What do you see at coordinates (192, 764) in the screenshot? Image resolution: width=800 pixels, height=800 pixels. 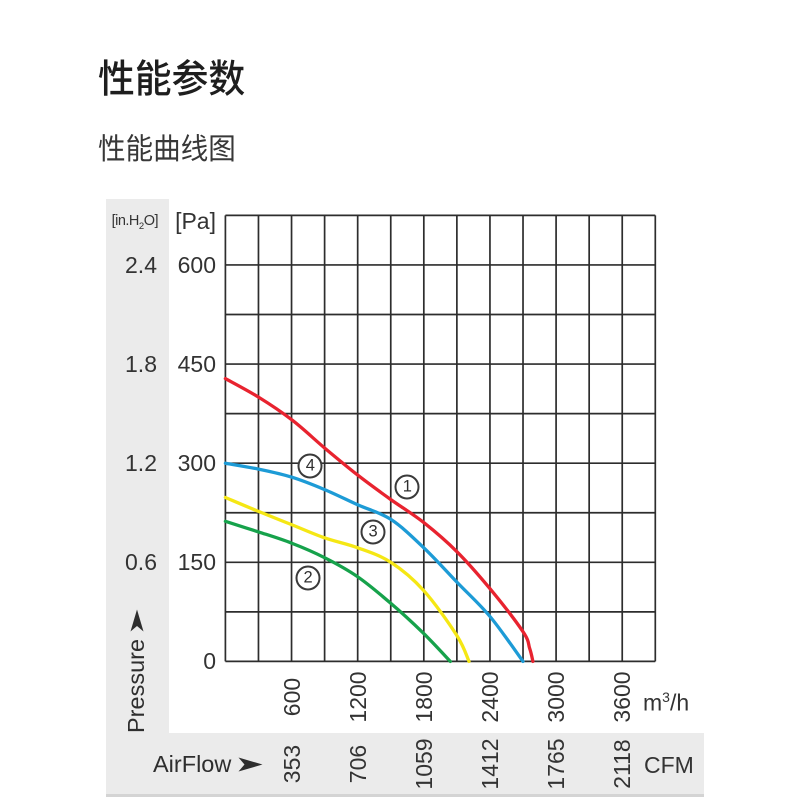 I see `x-axis-name-label: AirFlow` at bounding box center [192, 764].